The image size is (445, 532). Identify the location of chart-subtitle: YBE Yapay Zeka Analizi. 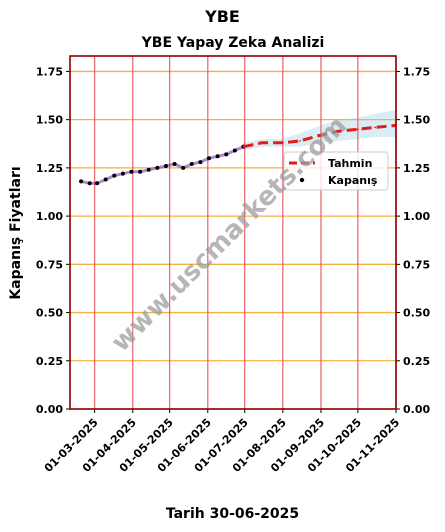
(233, 43).